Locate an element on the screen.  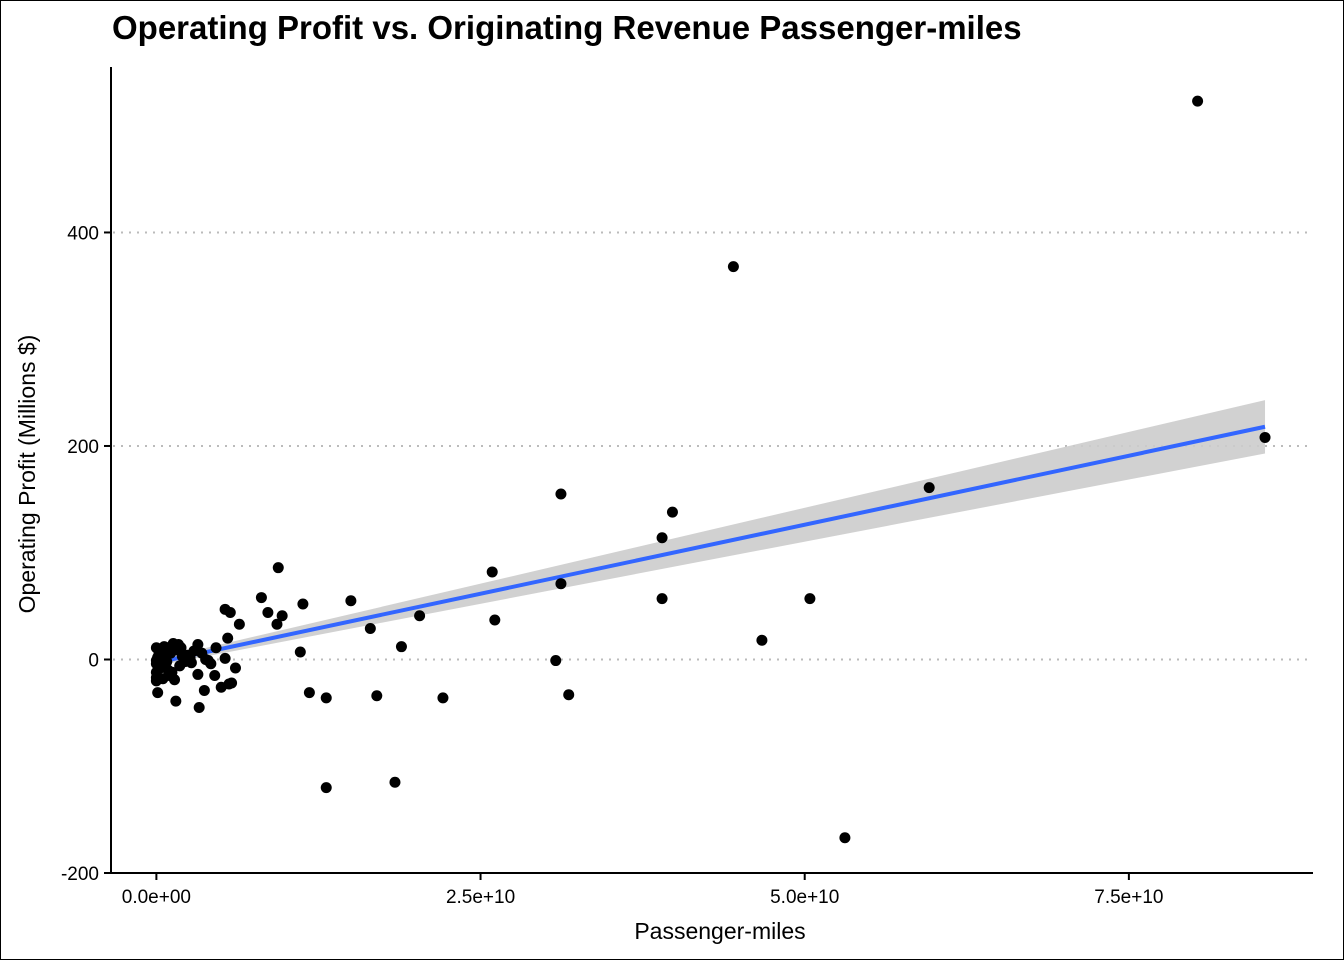
y-tick-label: 0 is located at coordinates (93, 660).